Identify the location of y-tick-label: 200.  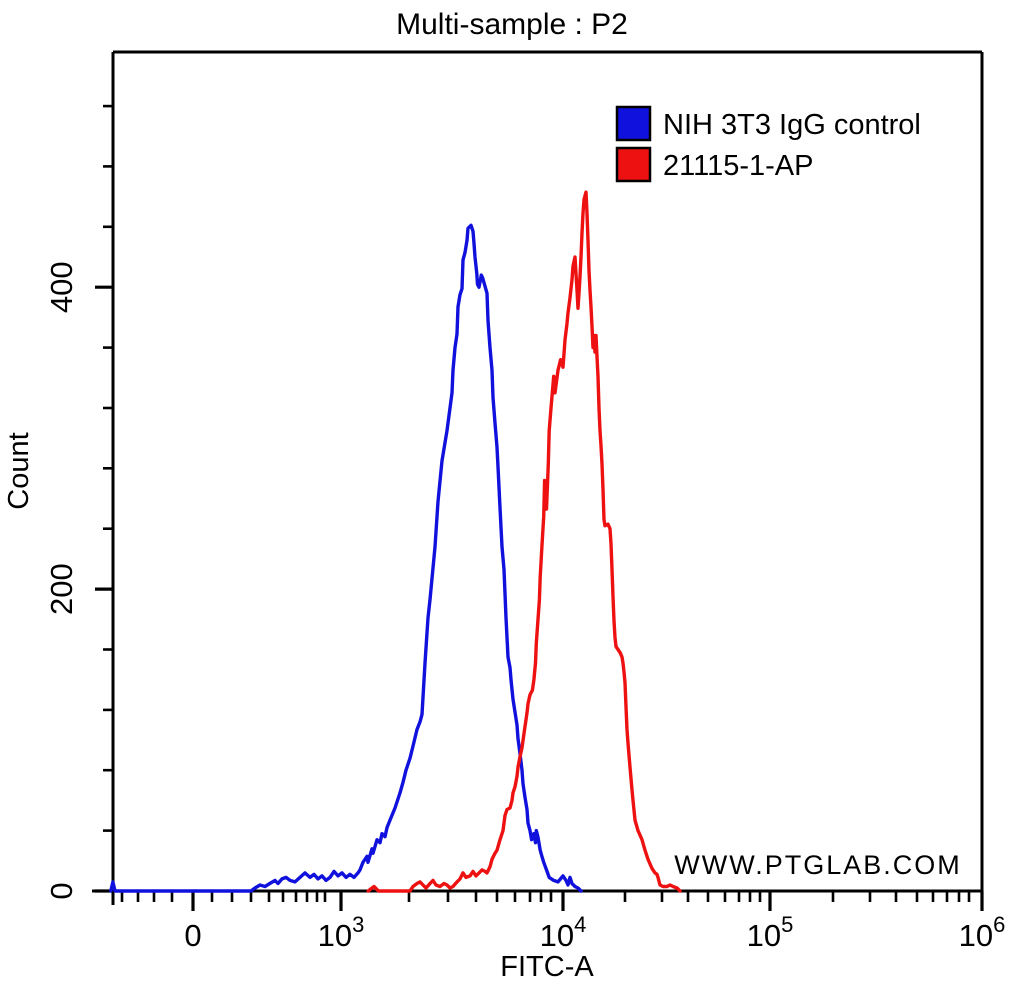
(61, 589).